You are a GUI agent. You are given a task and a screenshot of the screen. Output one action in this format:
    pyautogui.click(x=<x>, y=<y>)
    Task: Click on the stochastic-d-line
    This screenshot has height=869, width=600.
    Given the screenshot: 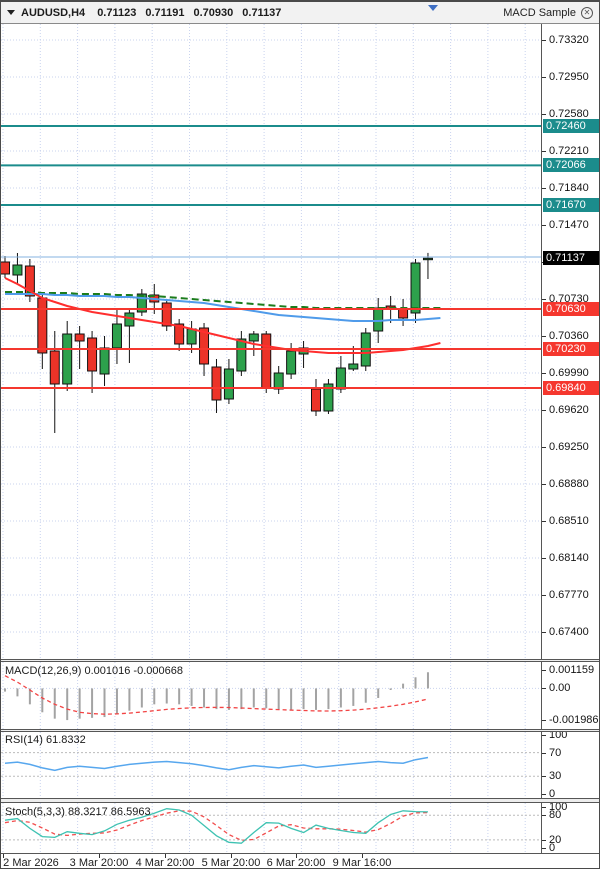 What is the action you would take?
    pyautogui.click(x=216, y=825)
    